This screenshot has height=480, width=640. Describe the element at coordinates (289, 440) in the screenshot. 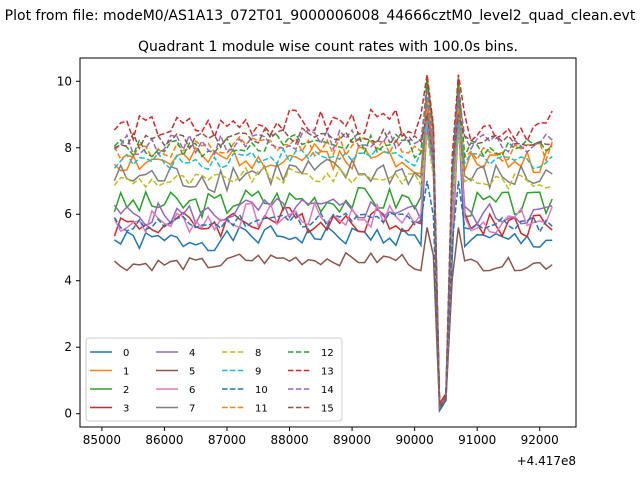

I see `x-tick-label: 88000` at that location.